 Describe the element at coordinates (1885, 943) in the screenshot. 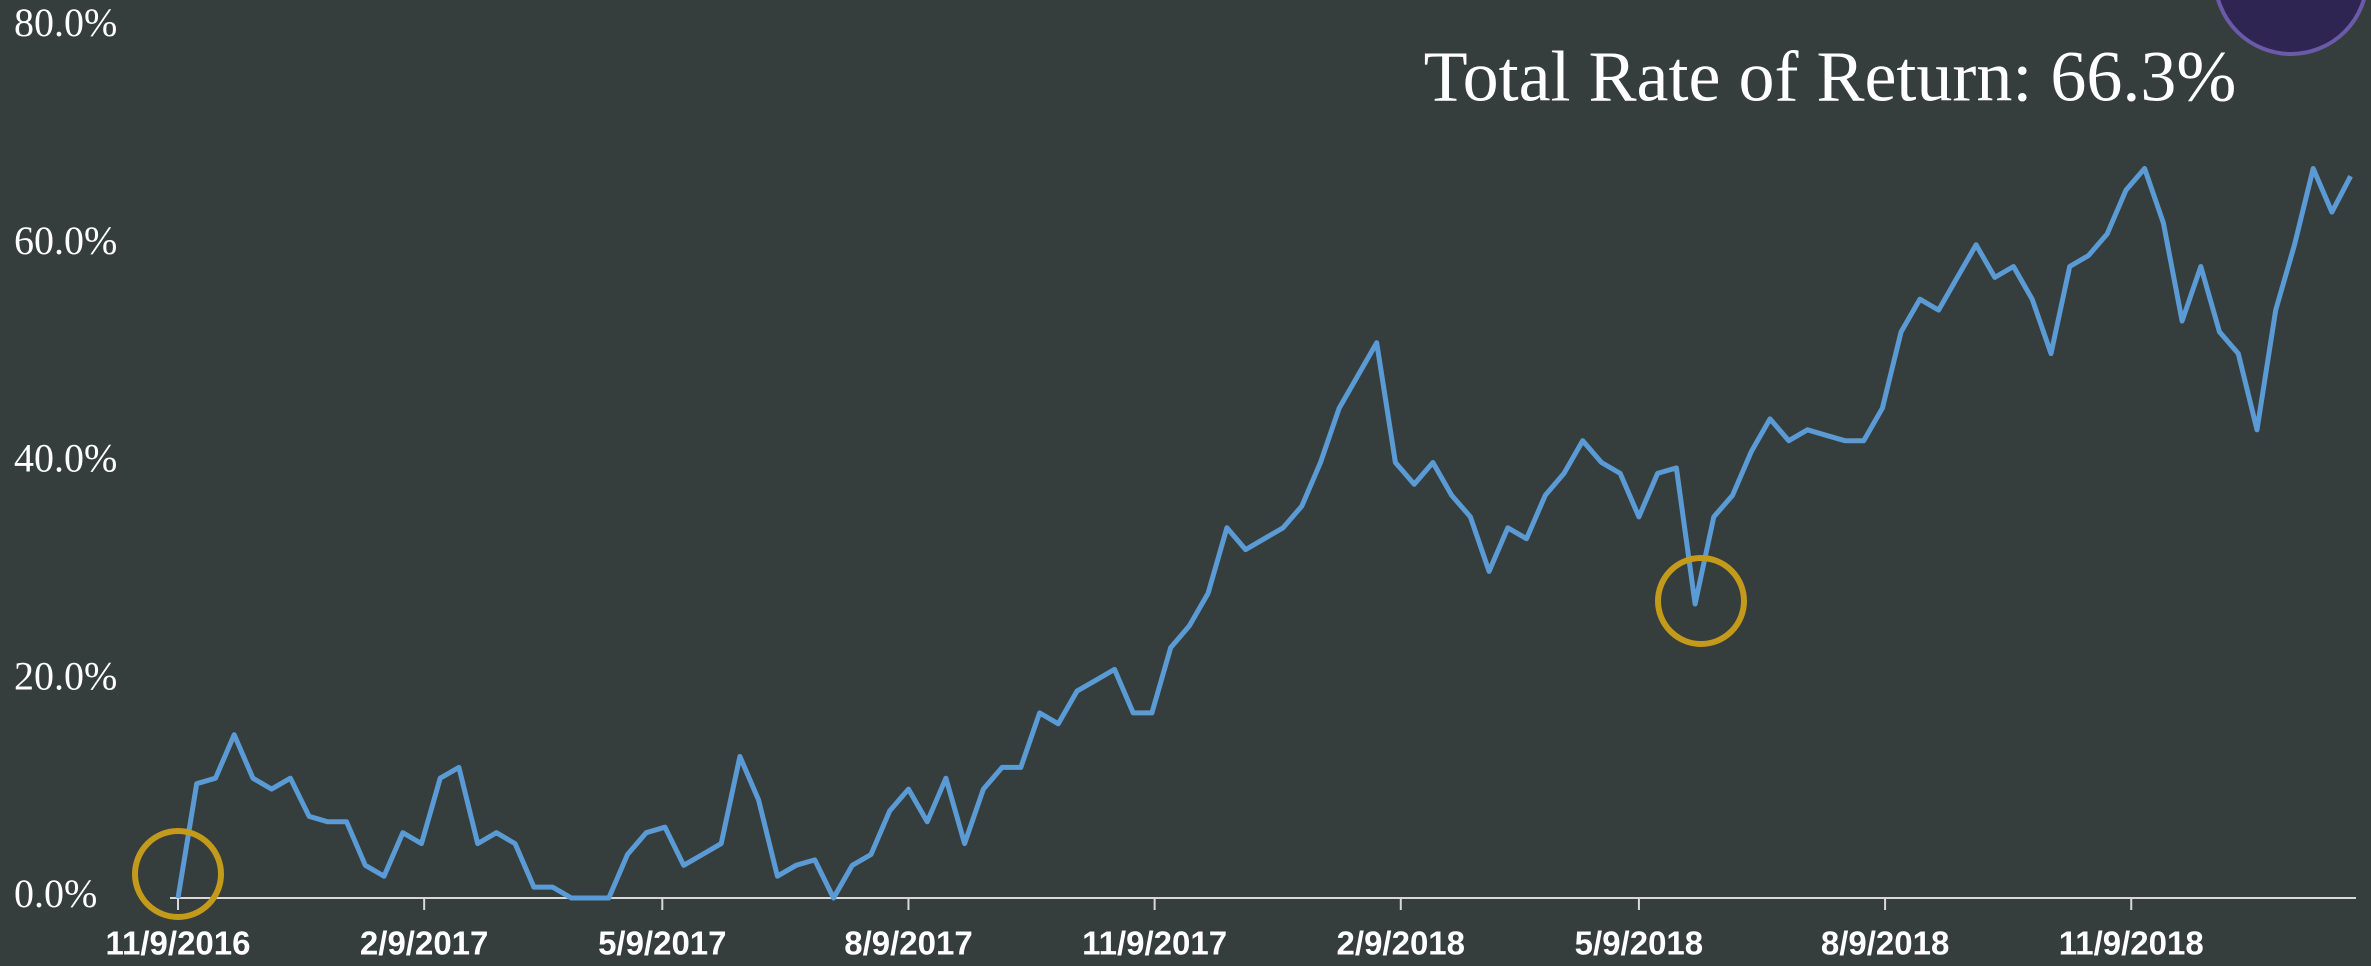

I see `x-tick-label: 8/9/2018` at that location.